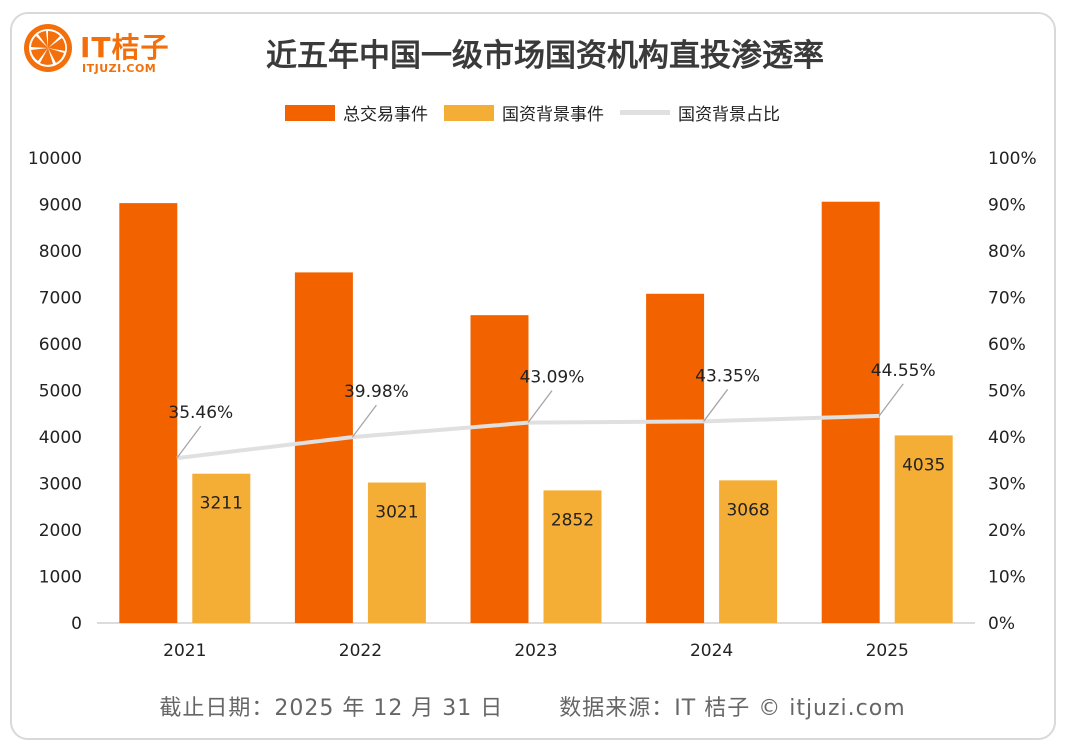 The height and width of the screenshot is (750, 1065). I want to click on ratio-value-label: 44.55%, so click(903, 371).